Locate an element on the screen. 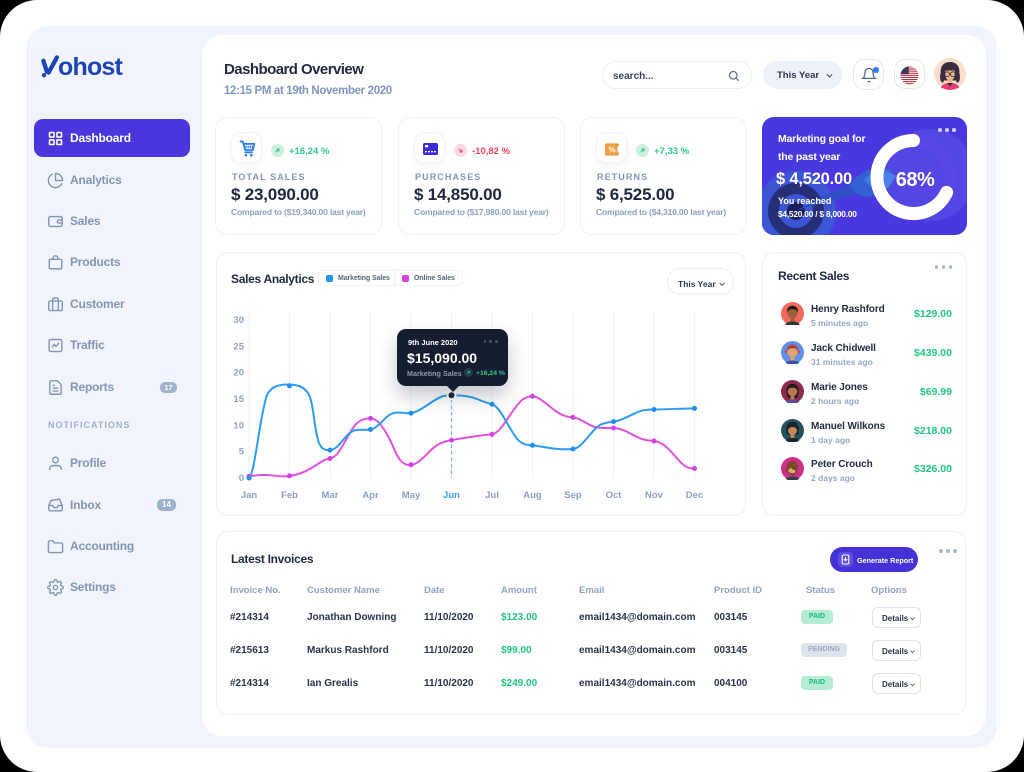 The image size is (1024, 772). svg-text: Apr is located at coordinates (370, 495).